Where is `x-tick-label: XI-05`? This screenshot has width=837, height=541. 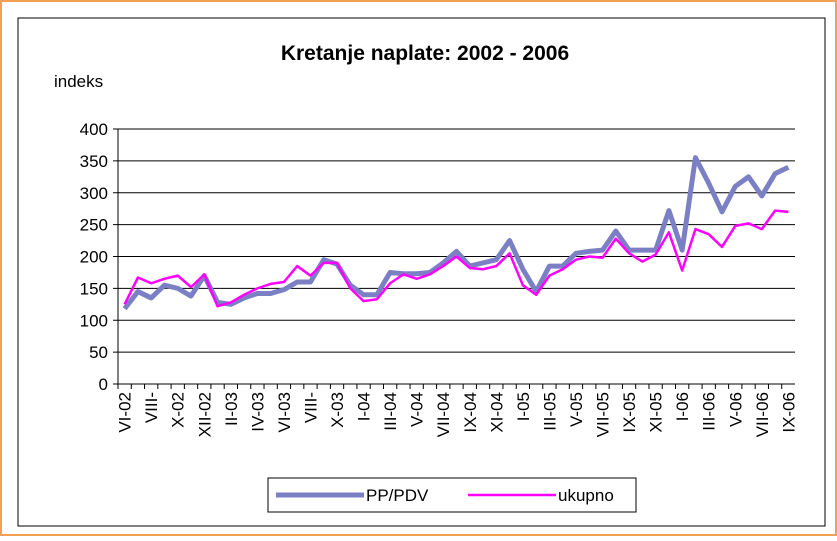 x-tick-label: XI-05 is located at coordinates (656, 412).